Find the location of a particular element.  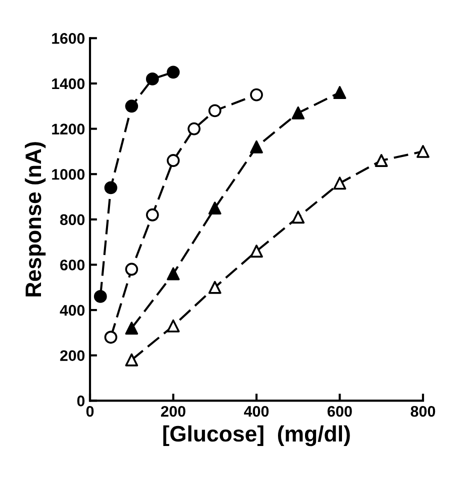

y-tick-label: 1200 is located at coordinates (68, 129).